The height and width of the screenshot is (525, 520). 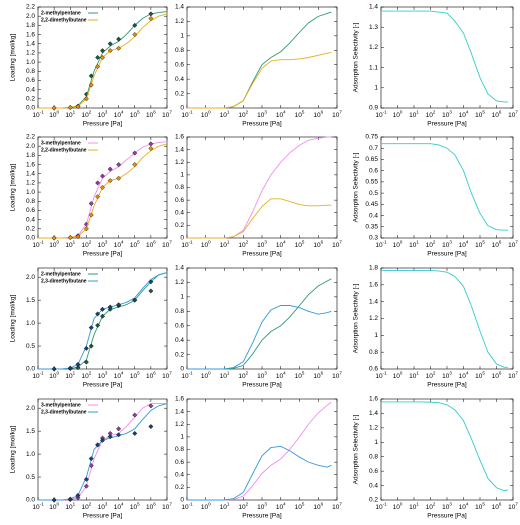 I want to click on y-tick-label: 0.2, so click(x=179, y=354).